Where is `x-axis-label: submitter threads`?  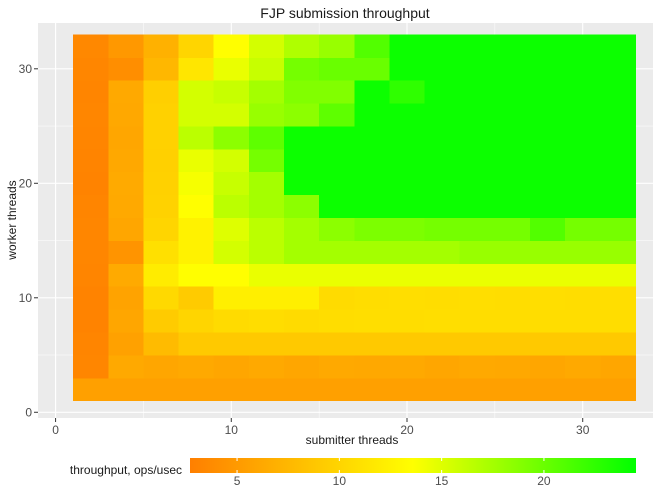
x-axis-label: submitter threads is located at coordinates (352, 440).